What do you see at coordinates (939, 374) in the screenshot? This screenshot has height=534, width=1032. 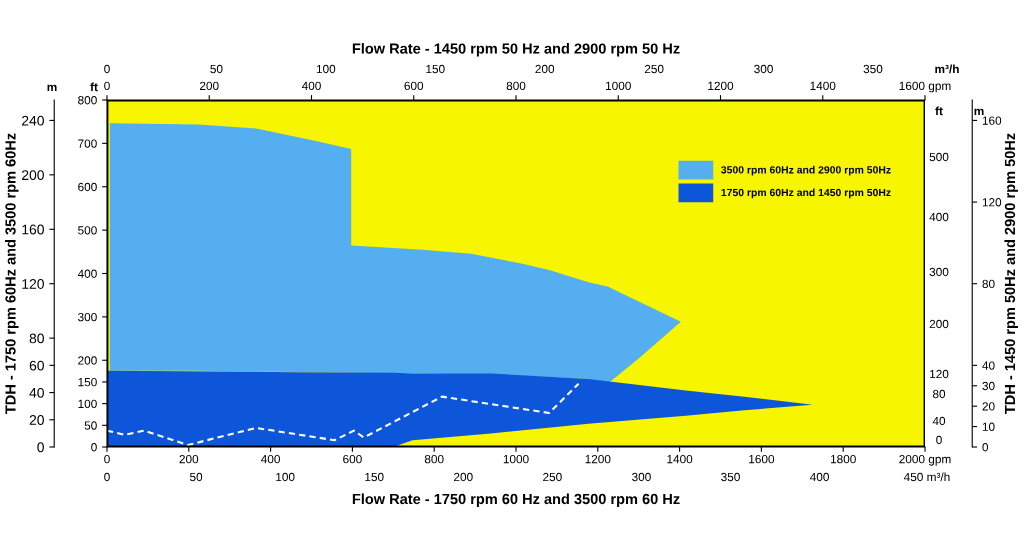 I see `text: 120` at bounding box center [939, 374].